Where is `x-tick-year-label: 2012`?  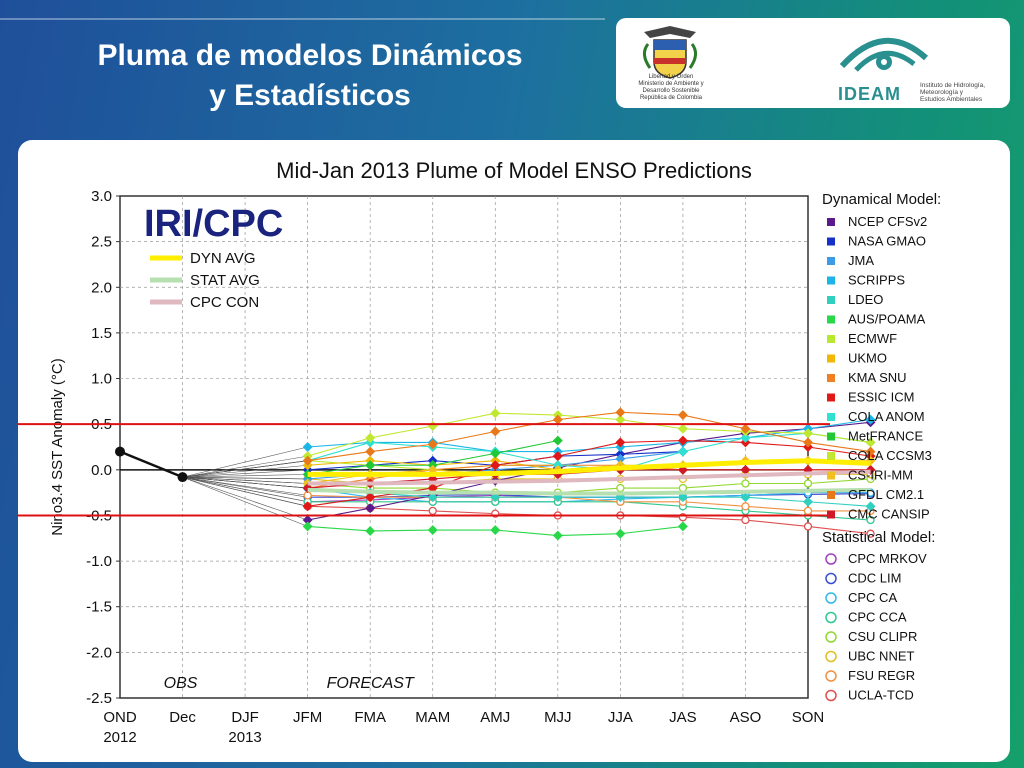
x-tick-year-label: 2012 is located at coordinates (119, 737).